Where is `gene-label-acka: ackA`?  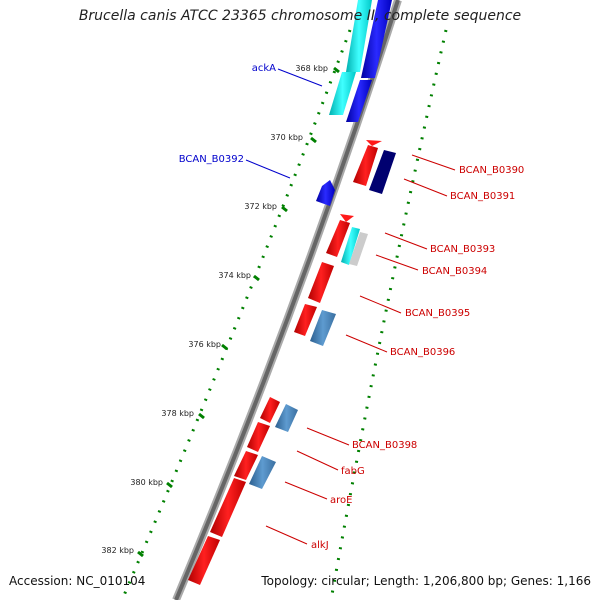
gene-label-acka: ackA is located at coordinates (264, 68).